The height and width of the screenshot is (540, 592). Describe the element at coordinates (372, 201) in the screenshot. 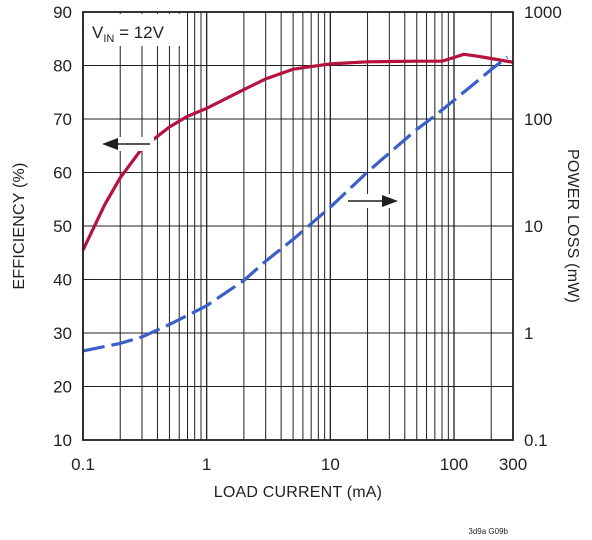

I see `power-loss-axis-arrow` at that location.